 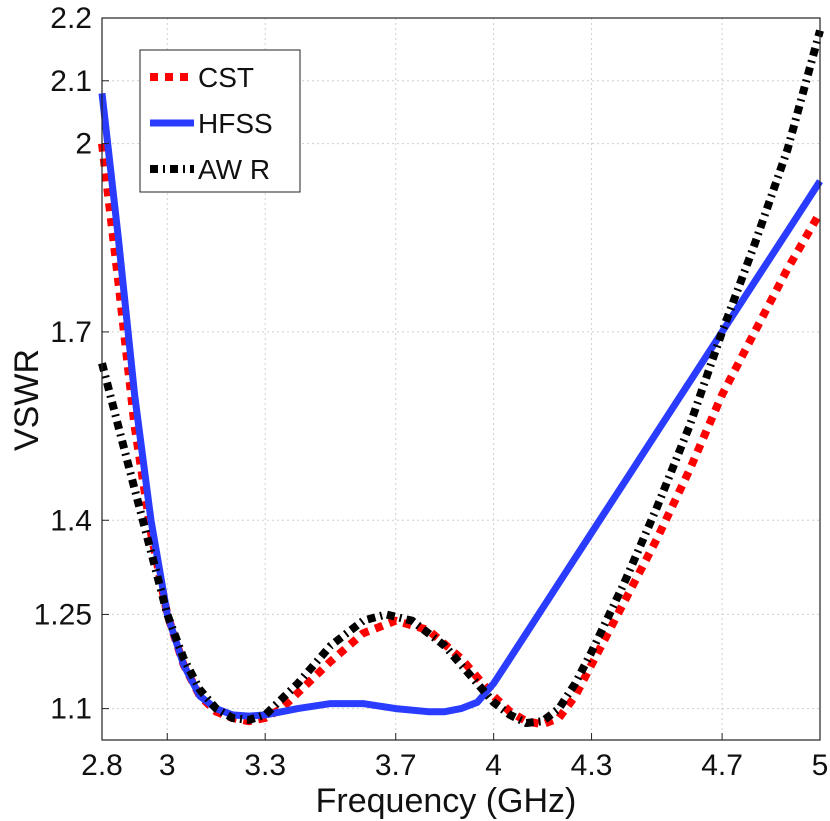 I want to click on x-tick-label: 4, so click(x=493, y=765).